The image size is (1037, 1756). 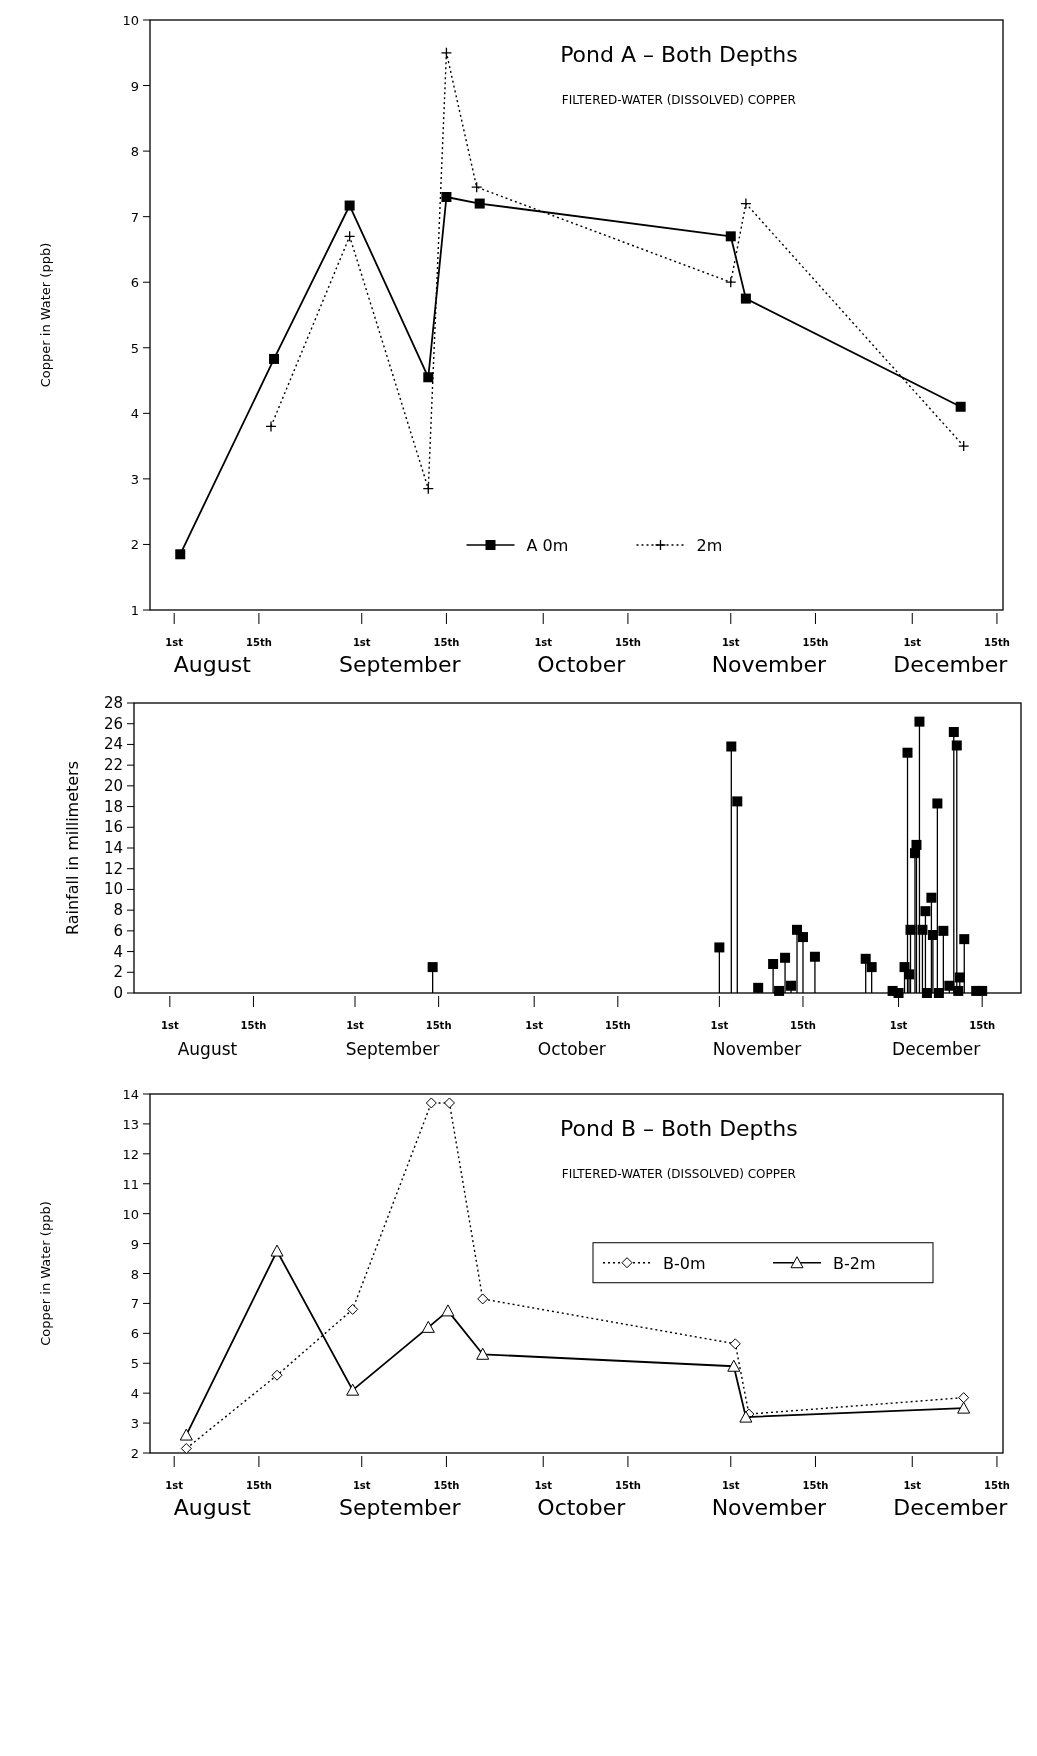 I want to click on y-tick-label: 20, so click(x=113, y=785).